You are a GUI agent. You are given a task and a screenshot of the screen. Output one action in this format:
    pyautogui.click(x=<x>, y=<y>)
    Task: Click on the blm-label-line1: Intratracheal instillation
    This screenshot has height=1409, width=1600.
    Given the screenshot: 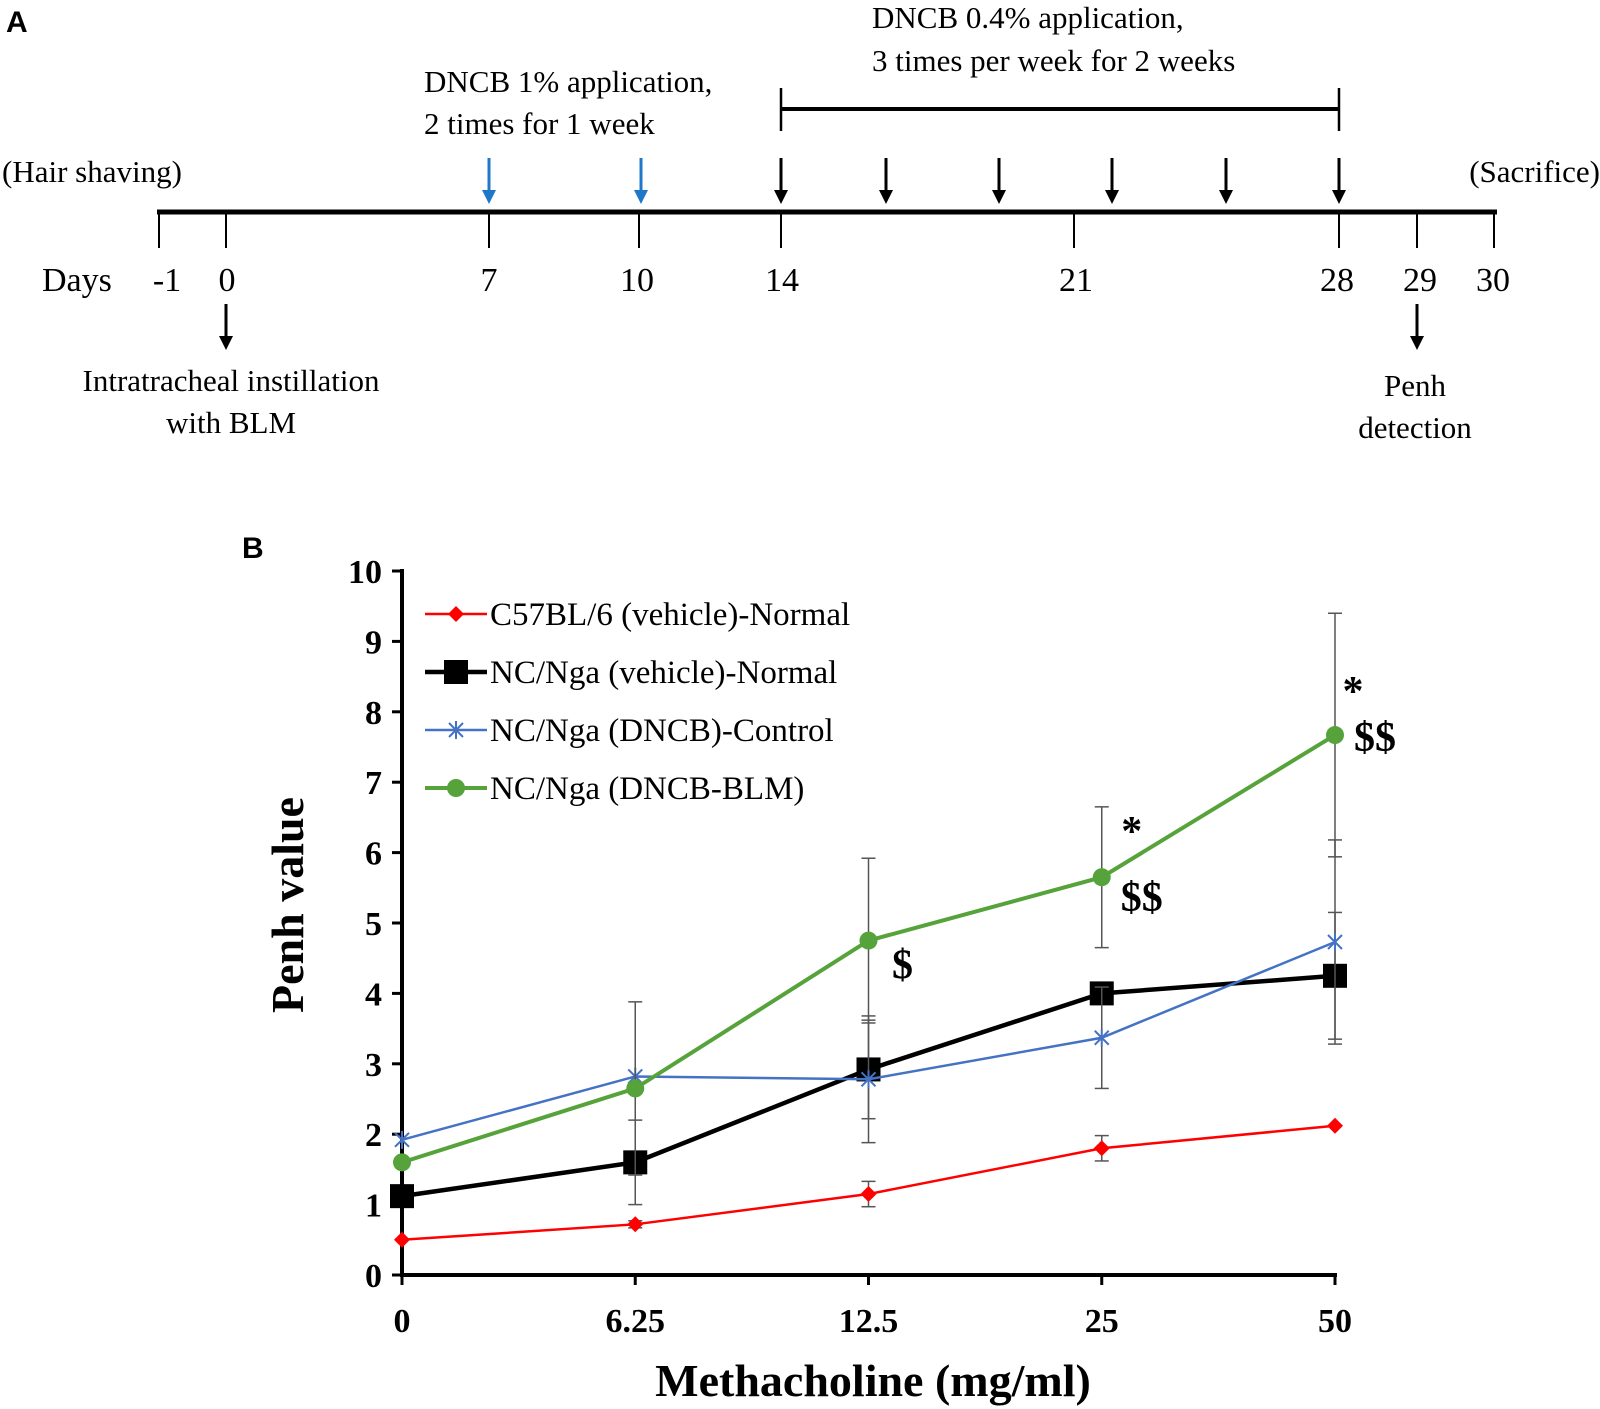 What is the action you would take?
    pyautogui.click(x=231, y=380)
    